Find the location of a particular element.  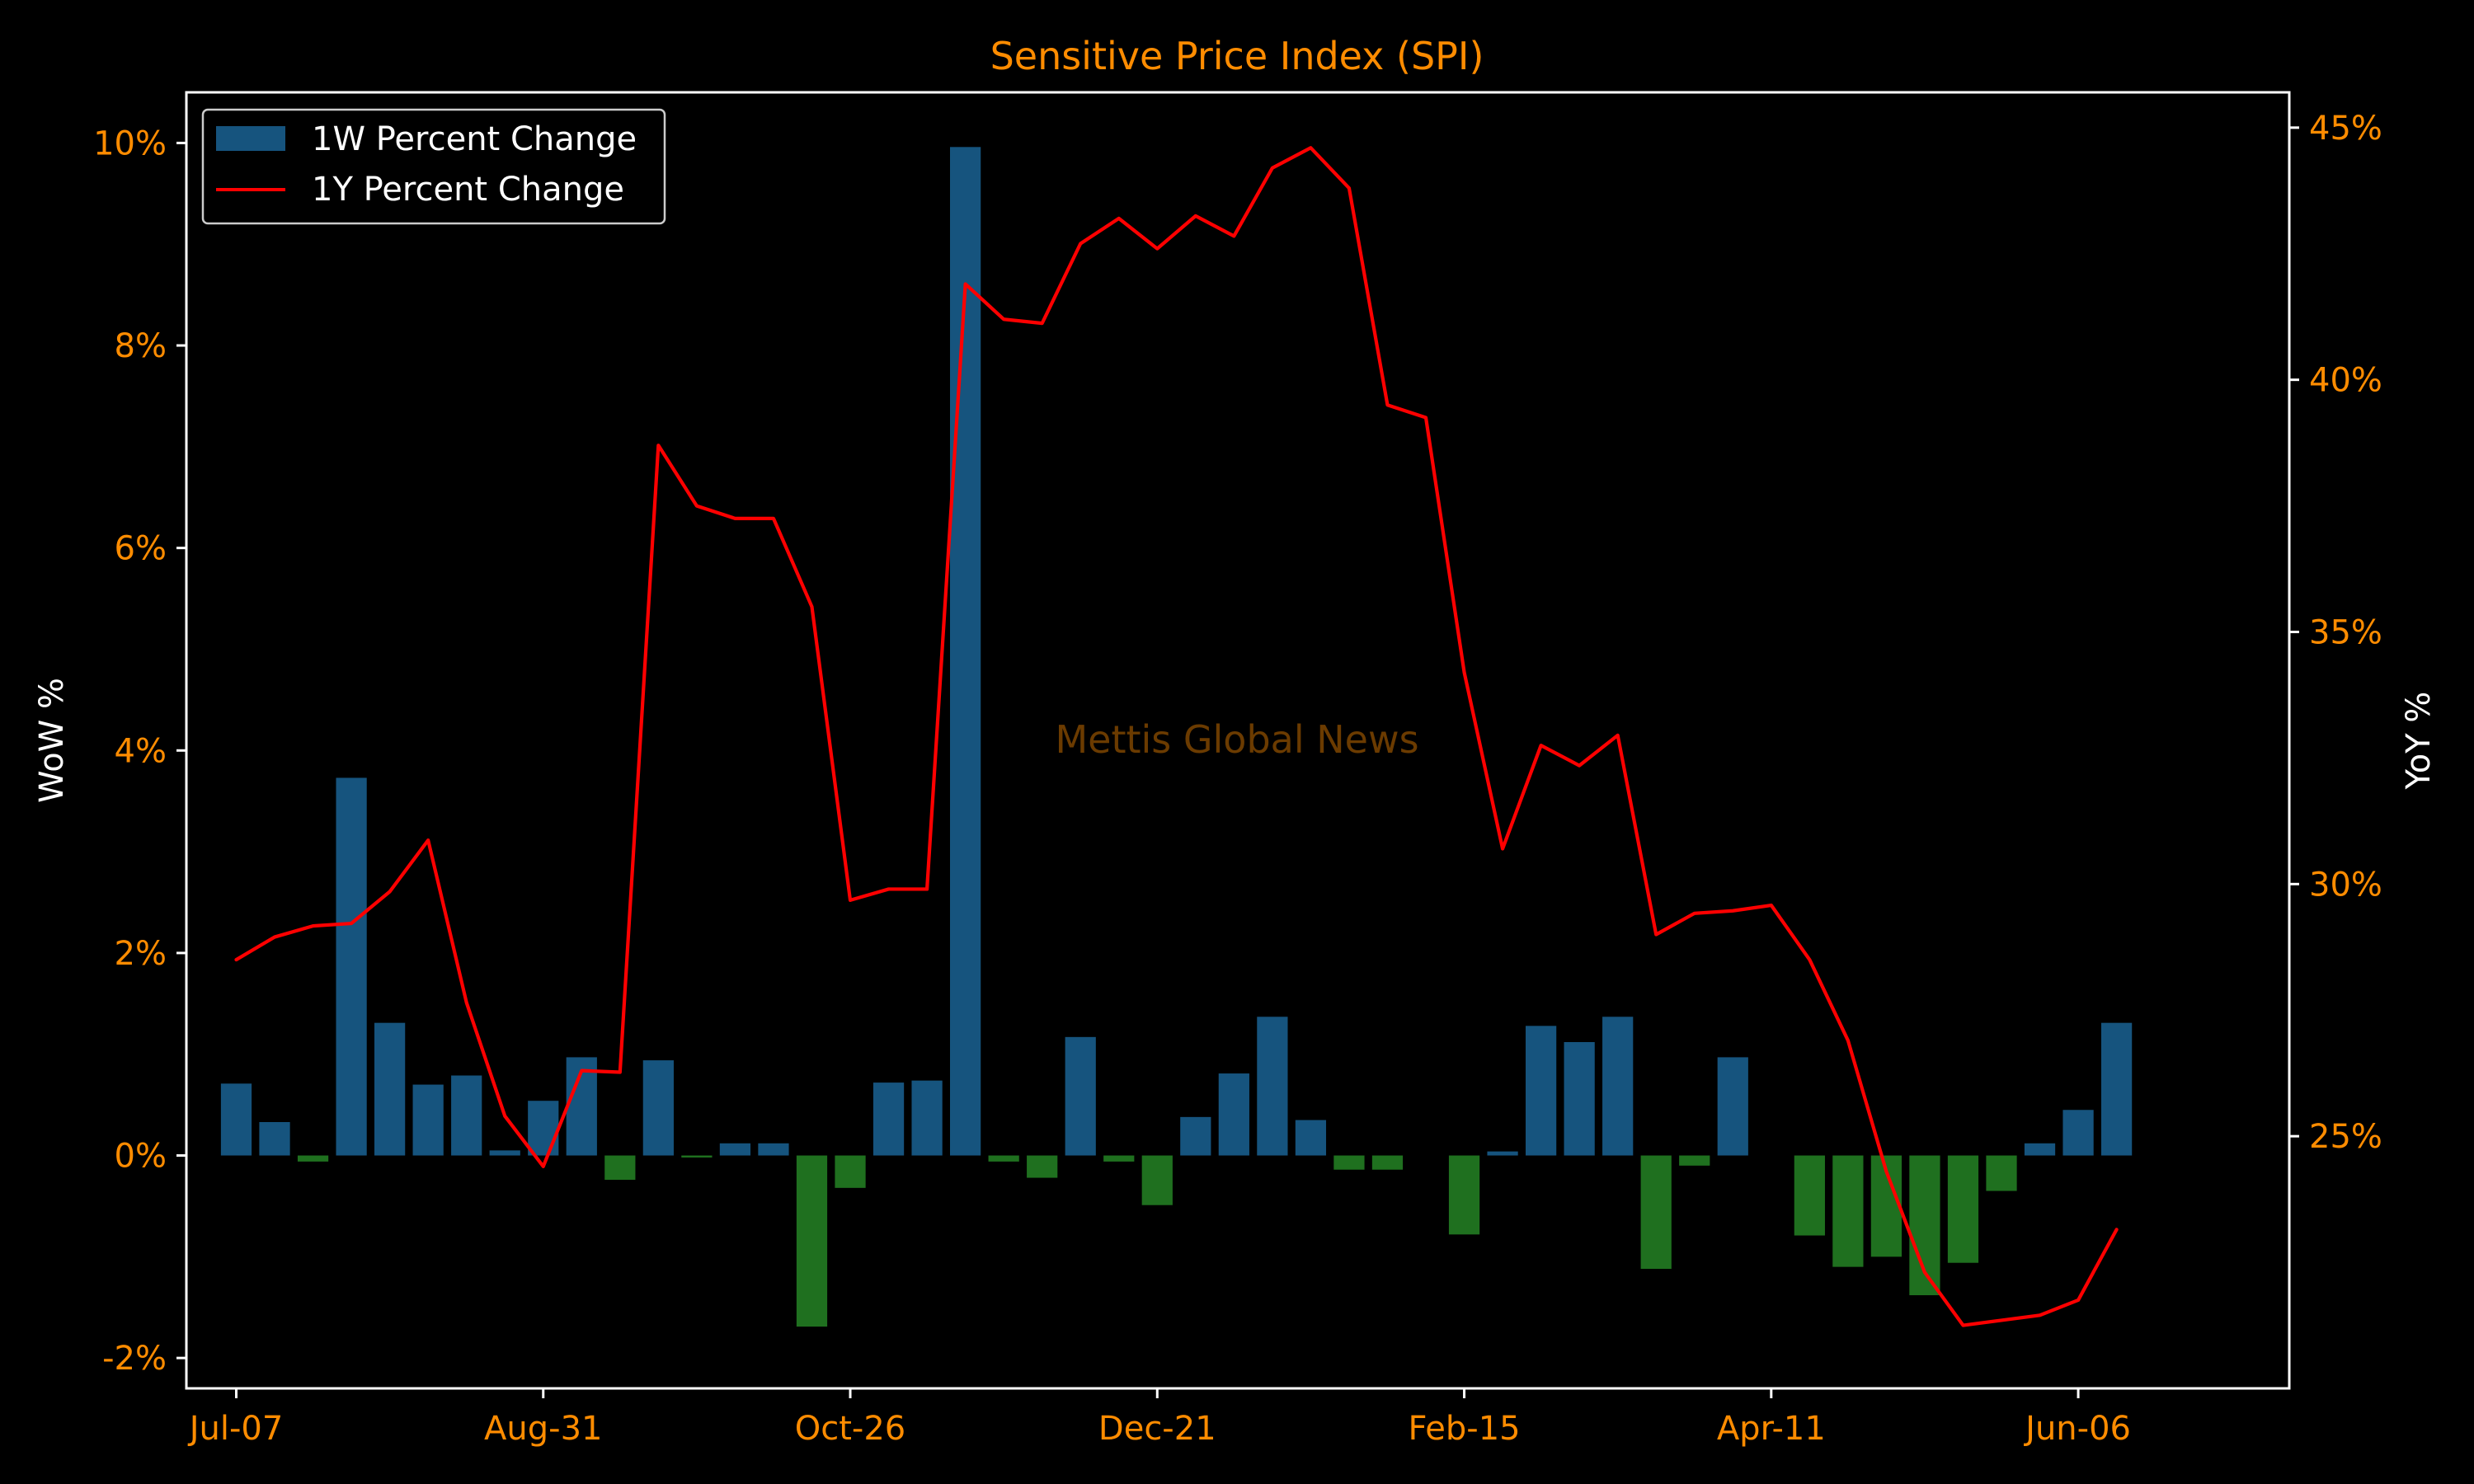

x-tick-label: Oct-26 is located at coordinates (850, 1429).